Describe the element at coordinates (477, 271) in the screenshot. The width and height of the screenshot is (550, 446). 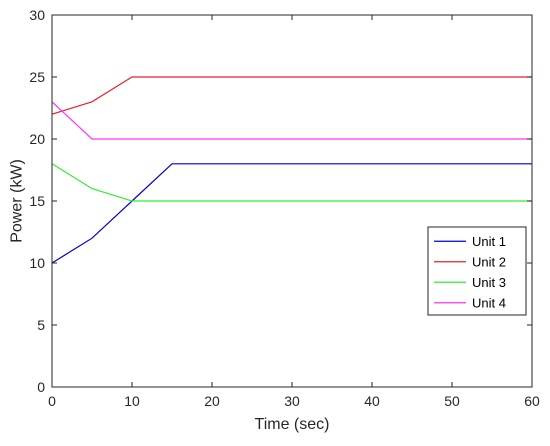
I see `legend: Unit 1 Unit 2 Unit 3 Unit 4` at that location.